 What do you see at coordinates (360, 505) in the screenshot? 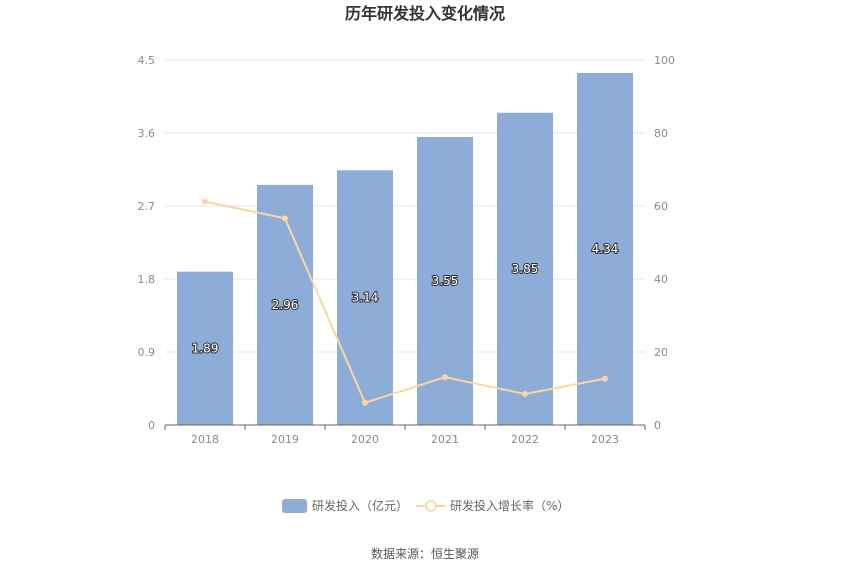
I see `legend-label-bar: 研发投入（亿元）` at bounding box center [360, 505].